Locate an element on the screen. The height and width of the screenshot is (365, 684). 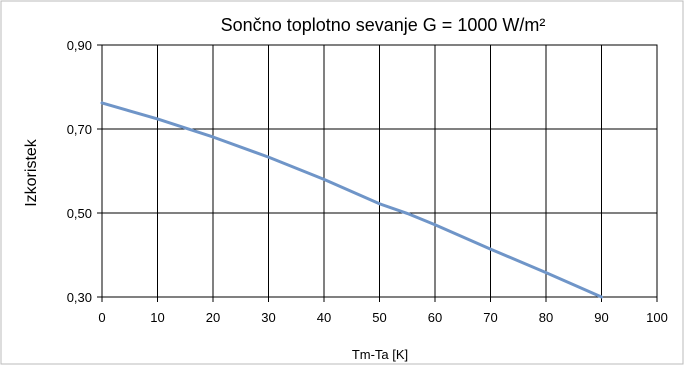
x-tick-label: 60 is located at coordinates (435, 317).